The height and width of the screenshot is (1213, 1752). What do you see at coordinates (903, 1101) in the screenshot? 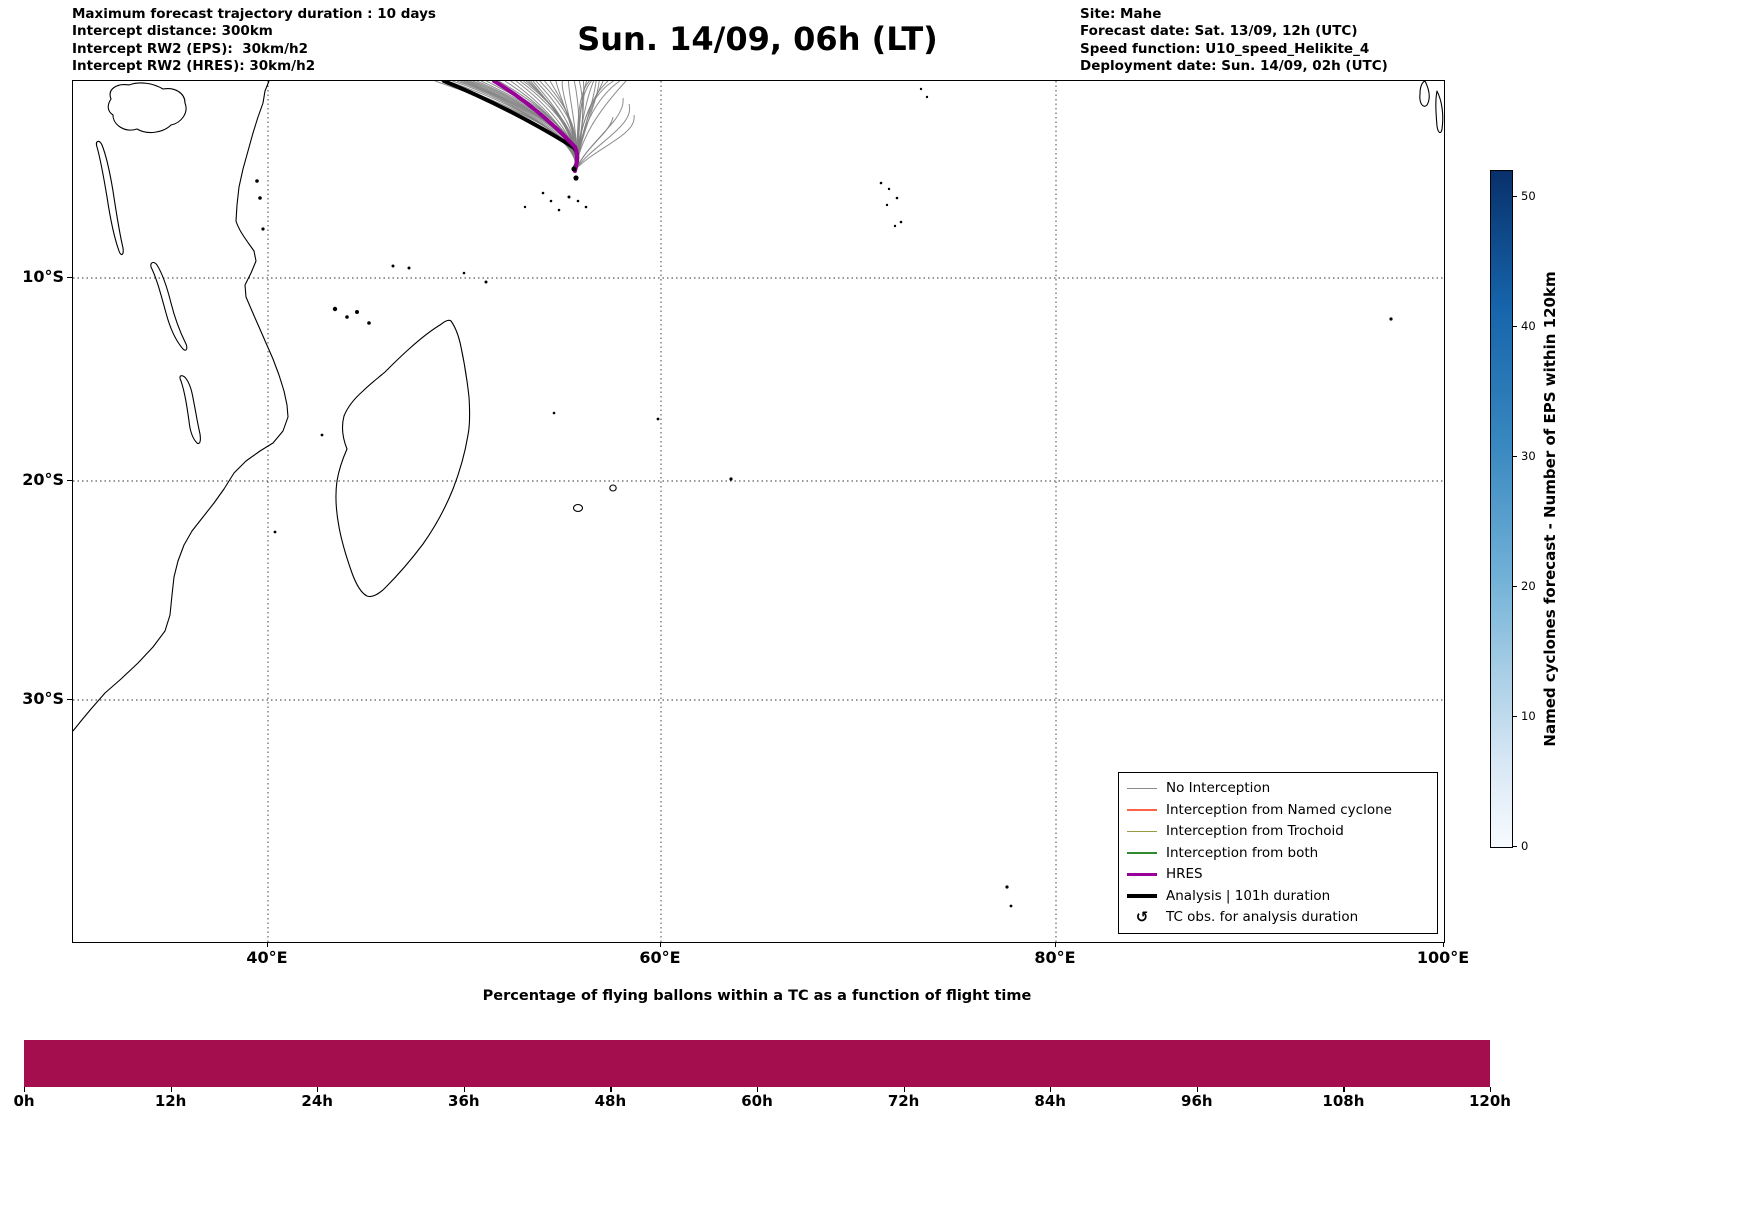
I see `bottom-x-tick-label: 72h` at bounding box center [903, 1101].